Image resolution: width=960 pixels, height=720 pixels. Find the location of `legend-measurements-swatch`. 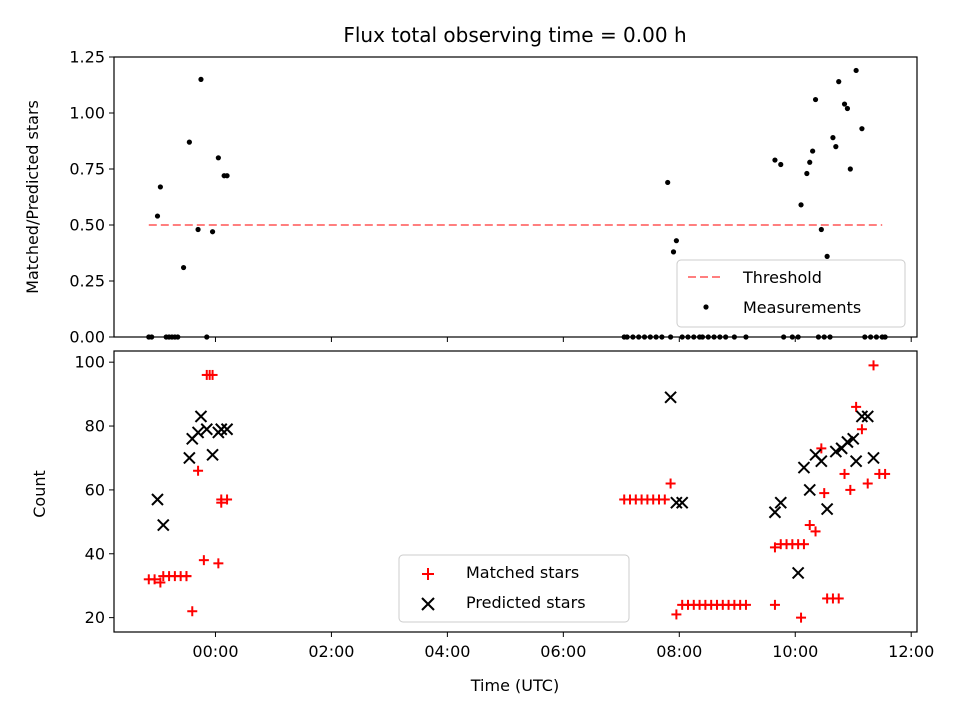

legend-measurements-swatch is located at coordinates (706, 307).